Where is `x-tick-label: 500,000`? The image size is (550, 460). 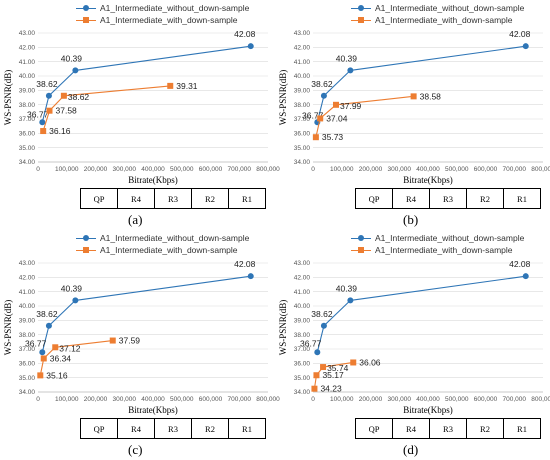
x-tick-label: 500,000 is located at coordinates (182, 399).